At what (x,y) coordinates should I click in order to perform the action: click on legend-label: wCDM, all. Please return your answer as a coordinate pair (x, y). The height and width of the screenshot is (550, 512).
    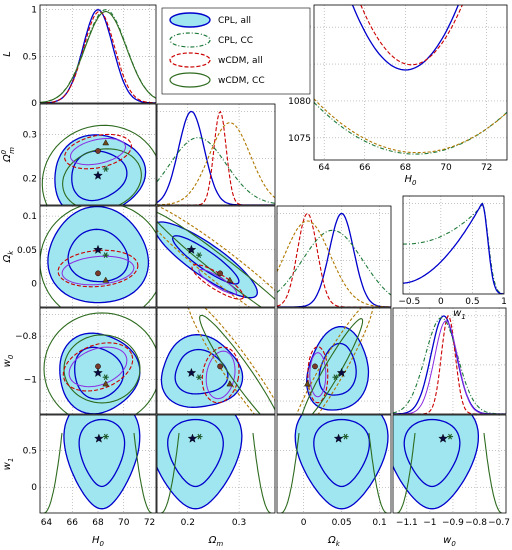
    Looking at the image, I should click on (240, 61).